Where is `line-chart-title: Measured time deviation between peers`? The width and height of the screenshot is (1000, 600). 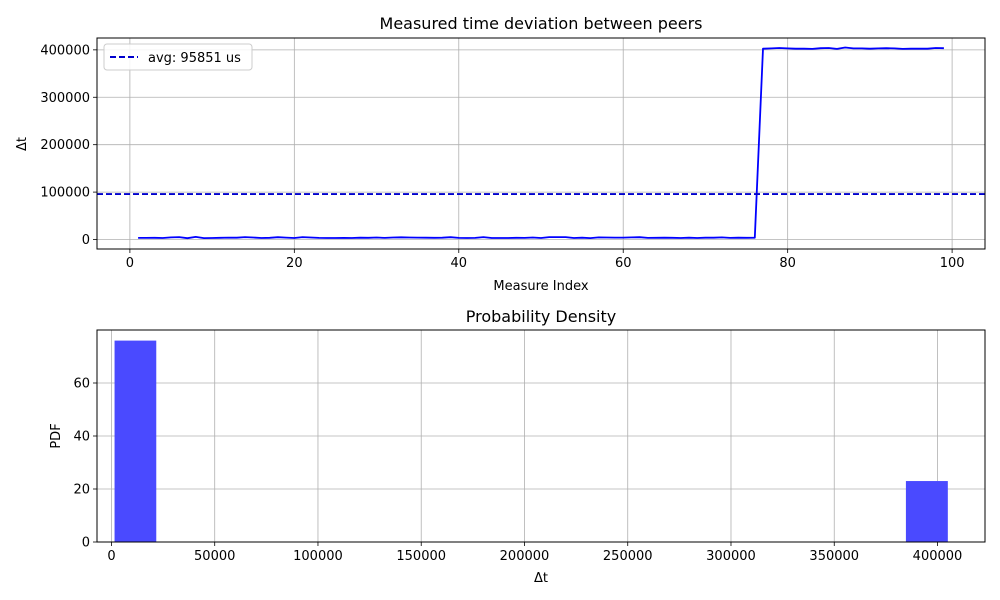
line-chart-title: Measured time deviation between peers is located at coordinates (541, 23).